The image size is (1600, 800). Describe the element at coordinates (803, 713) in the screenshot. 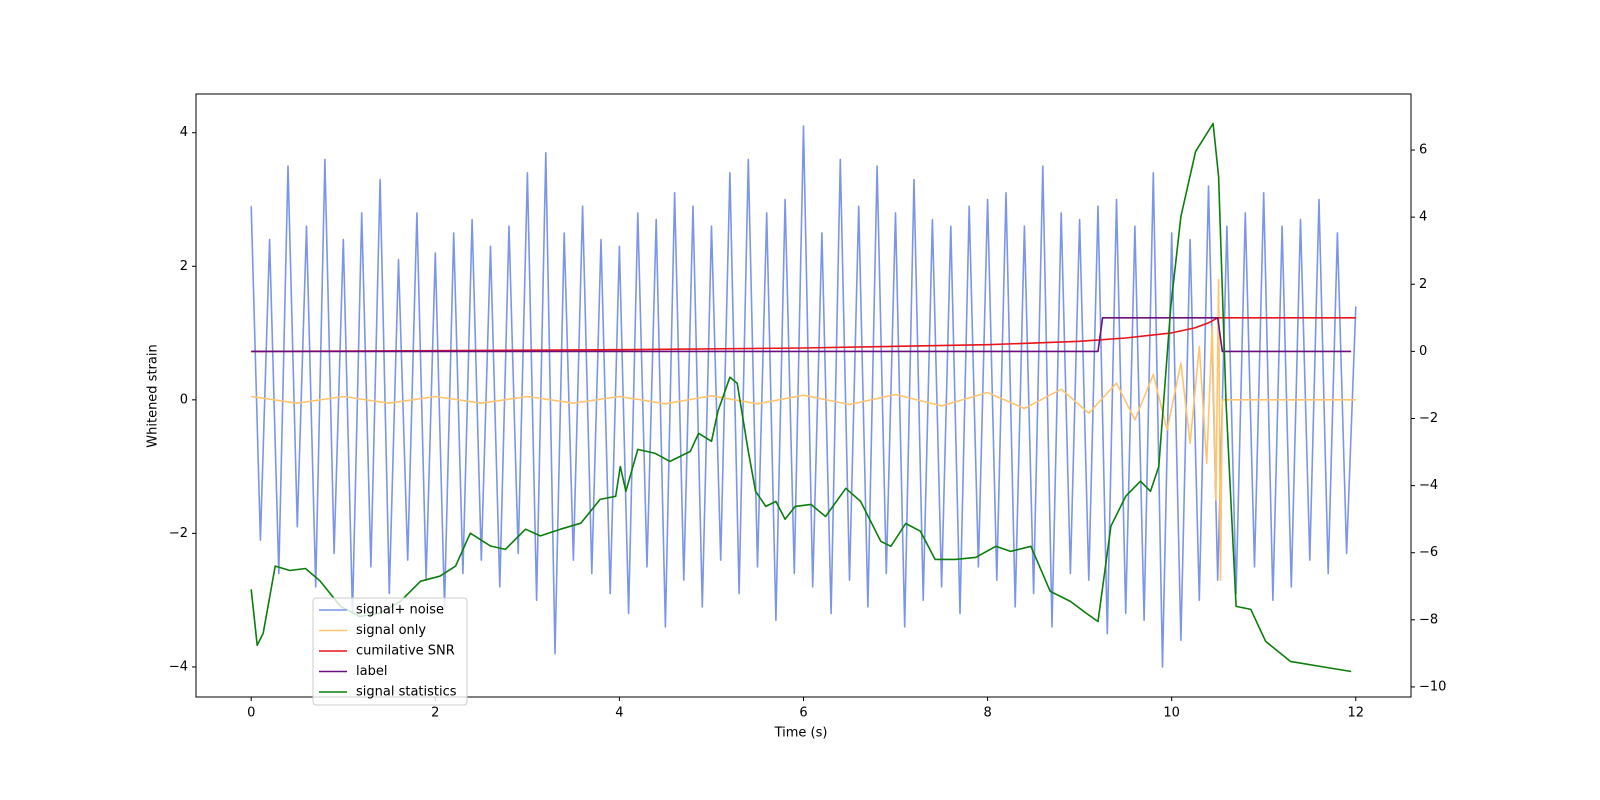

I see `x-tick-label: 6` at that location.